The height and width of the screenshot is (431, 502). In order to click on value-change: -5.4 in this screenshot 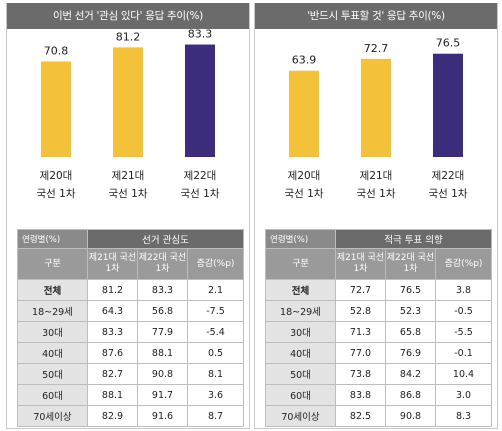, I will do `click(215, 332)`.